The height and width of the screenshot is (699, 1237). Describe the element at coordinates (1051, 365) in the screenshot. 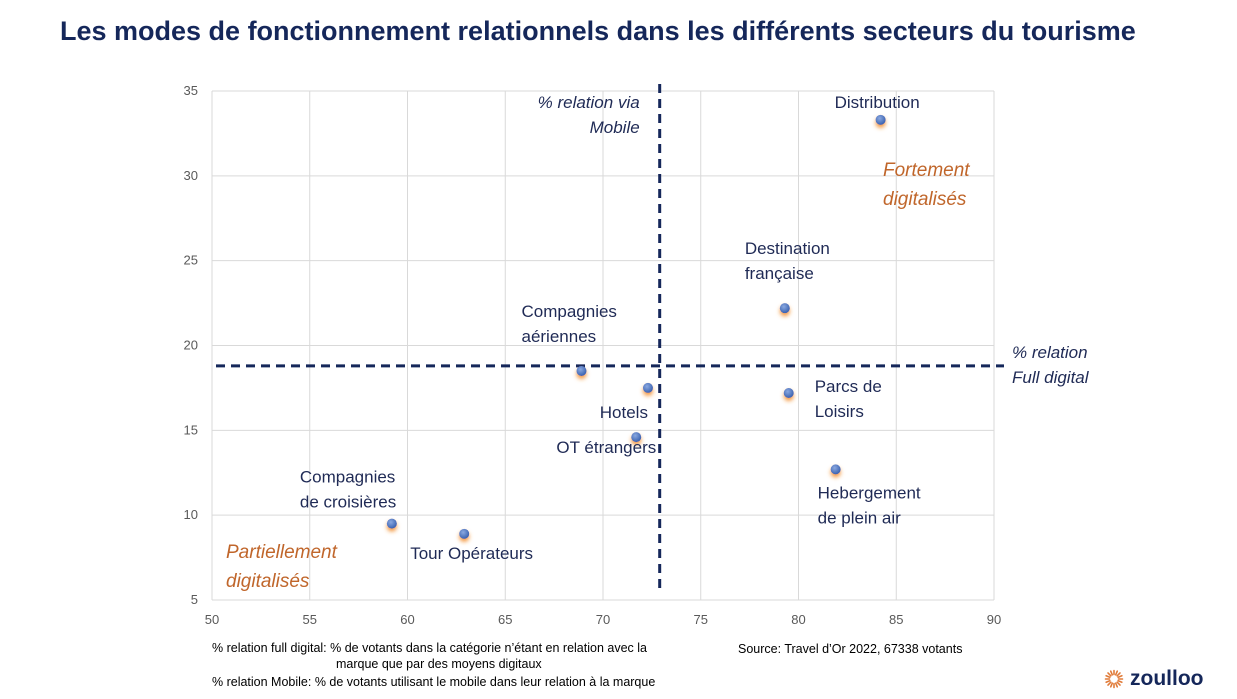

I see `full-digital-reference-label: % relation Full digital` at that location.